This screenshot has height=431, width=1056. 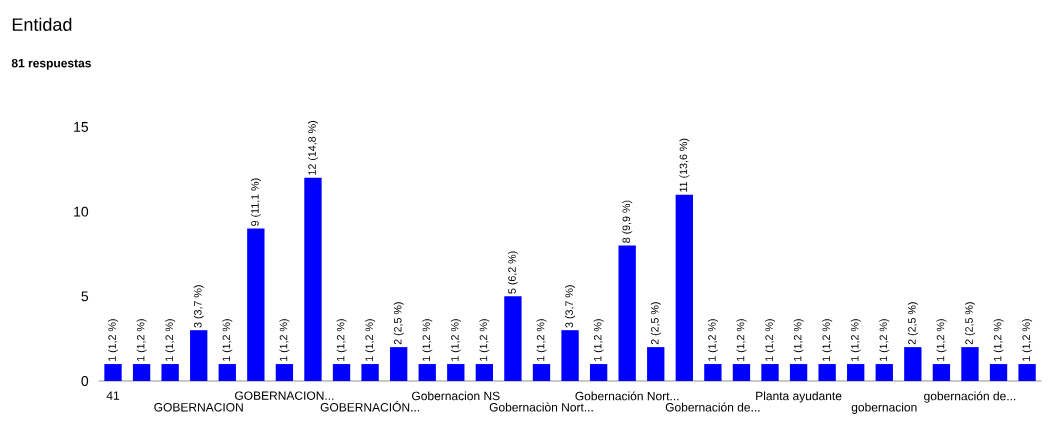 I want to click on x-tick-label: gobernacion, so click(x=884, y=408).